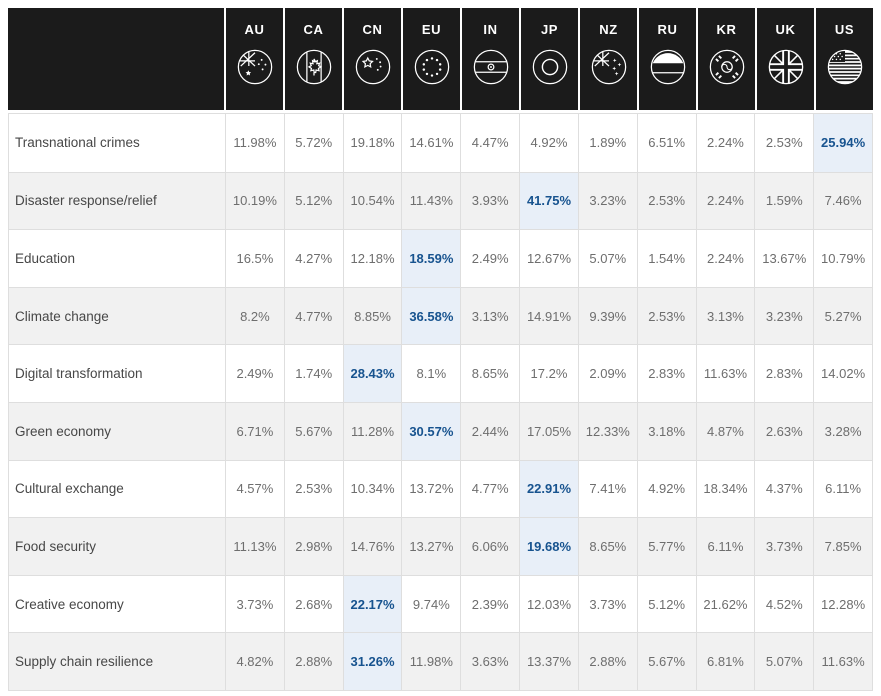 The image size is (881, 696). I want to click on value-cell: 2.98%, so click(313, 546).